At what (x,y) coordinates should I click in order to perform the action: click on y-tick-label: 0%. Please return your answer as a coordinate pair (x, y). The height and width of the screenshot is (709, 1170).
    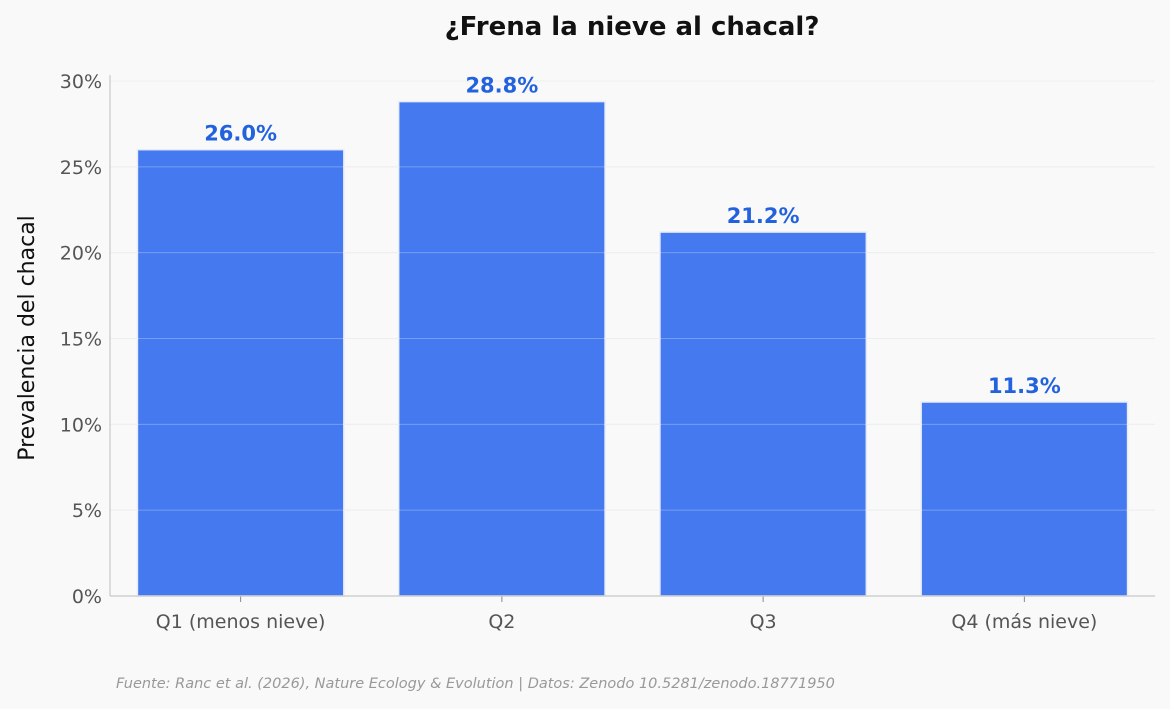
    Looking at the image, I should click on (87, 597).